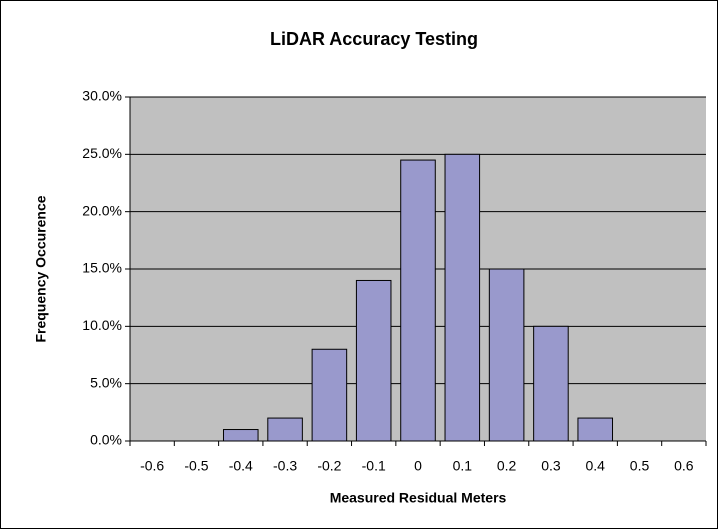  What do you see at coordinates (102, 325) in the screenshot?
I see `y-tick-label: 10.0%` at bounding box center [102, 325].